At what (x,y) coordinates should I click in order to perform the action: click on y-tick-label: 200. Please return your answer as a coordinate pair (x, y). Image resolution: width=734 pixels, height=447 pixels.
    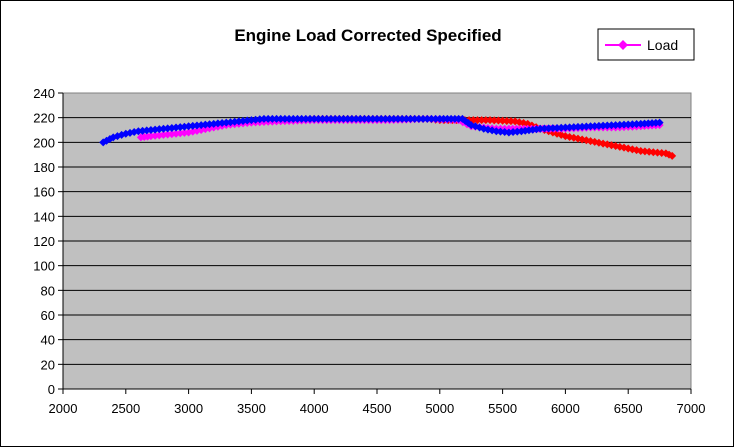
    Looking at the image, I should click on (44, 142).